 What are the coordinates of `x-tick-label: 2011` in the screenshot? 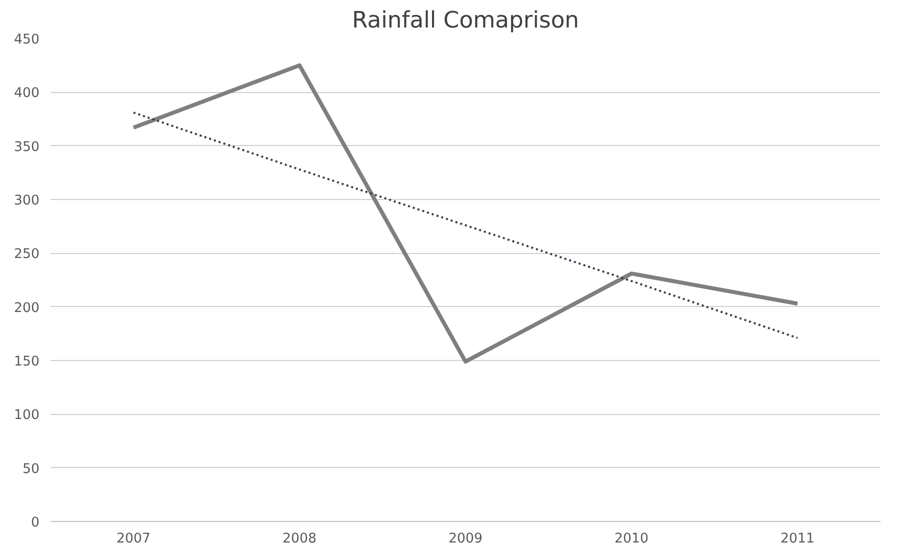 It's located at (797, 539).